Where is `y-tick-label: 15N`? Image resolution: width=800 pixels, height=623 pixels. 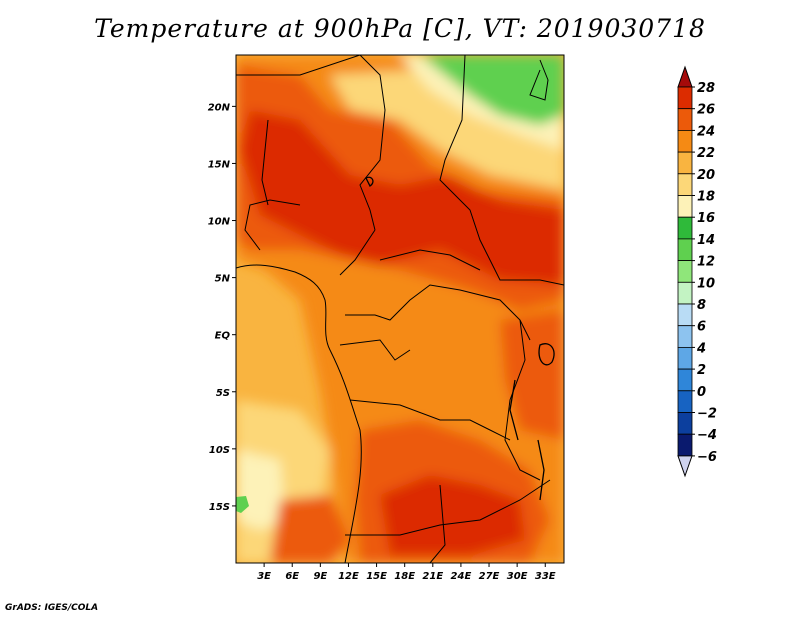
y-tick-label: 15N is located at coordinates (219, 164).